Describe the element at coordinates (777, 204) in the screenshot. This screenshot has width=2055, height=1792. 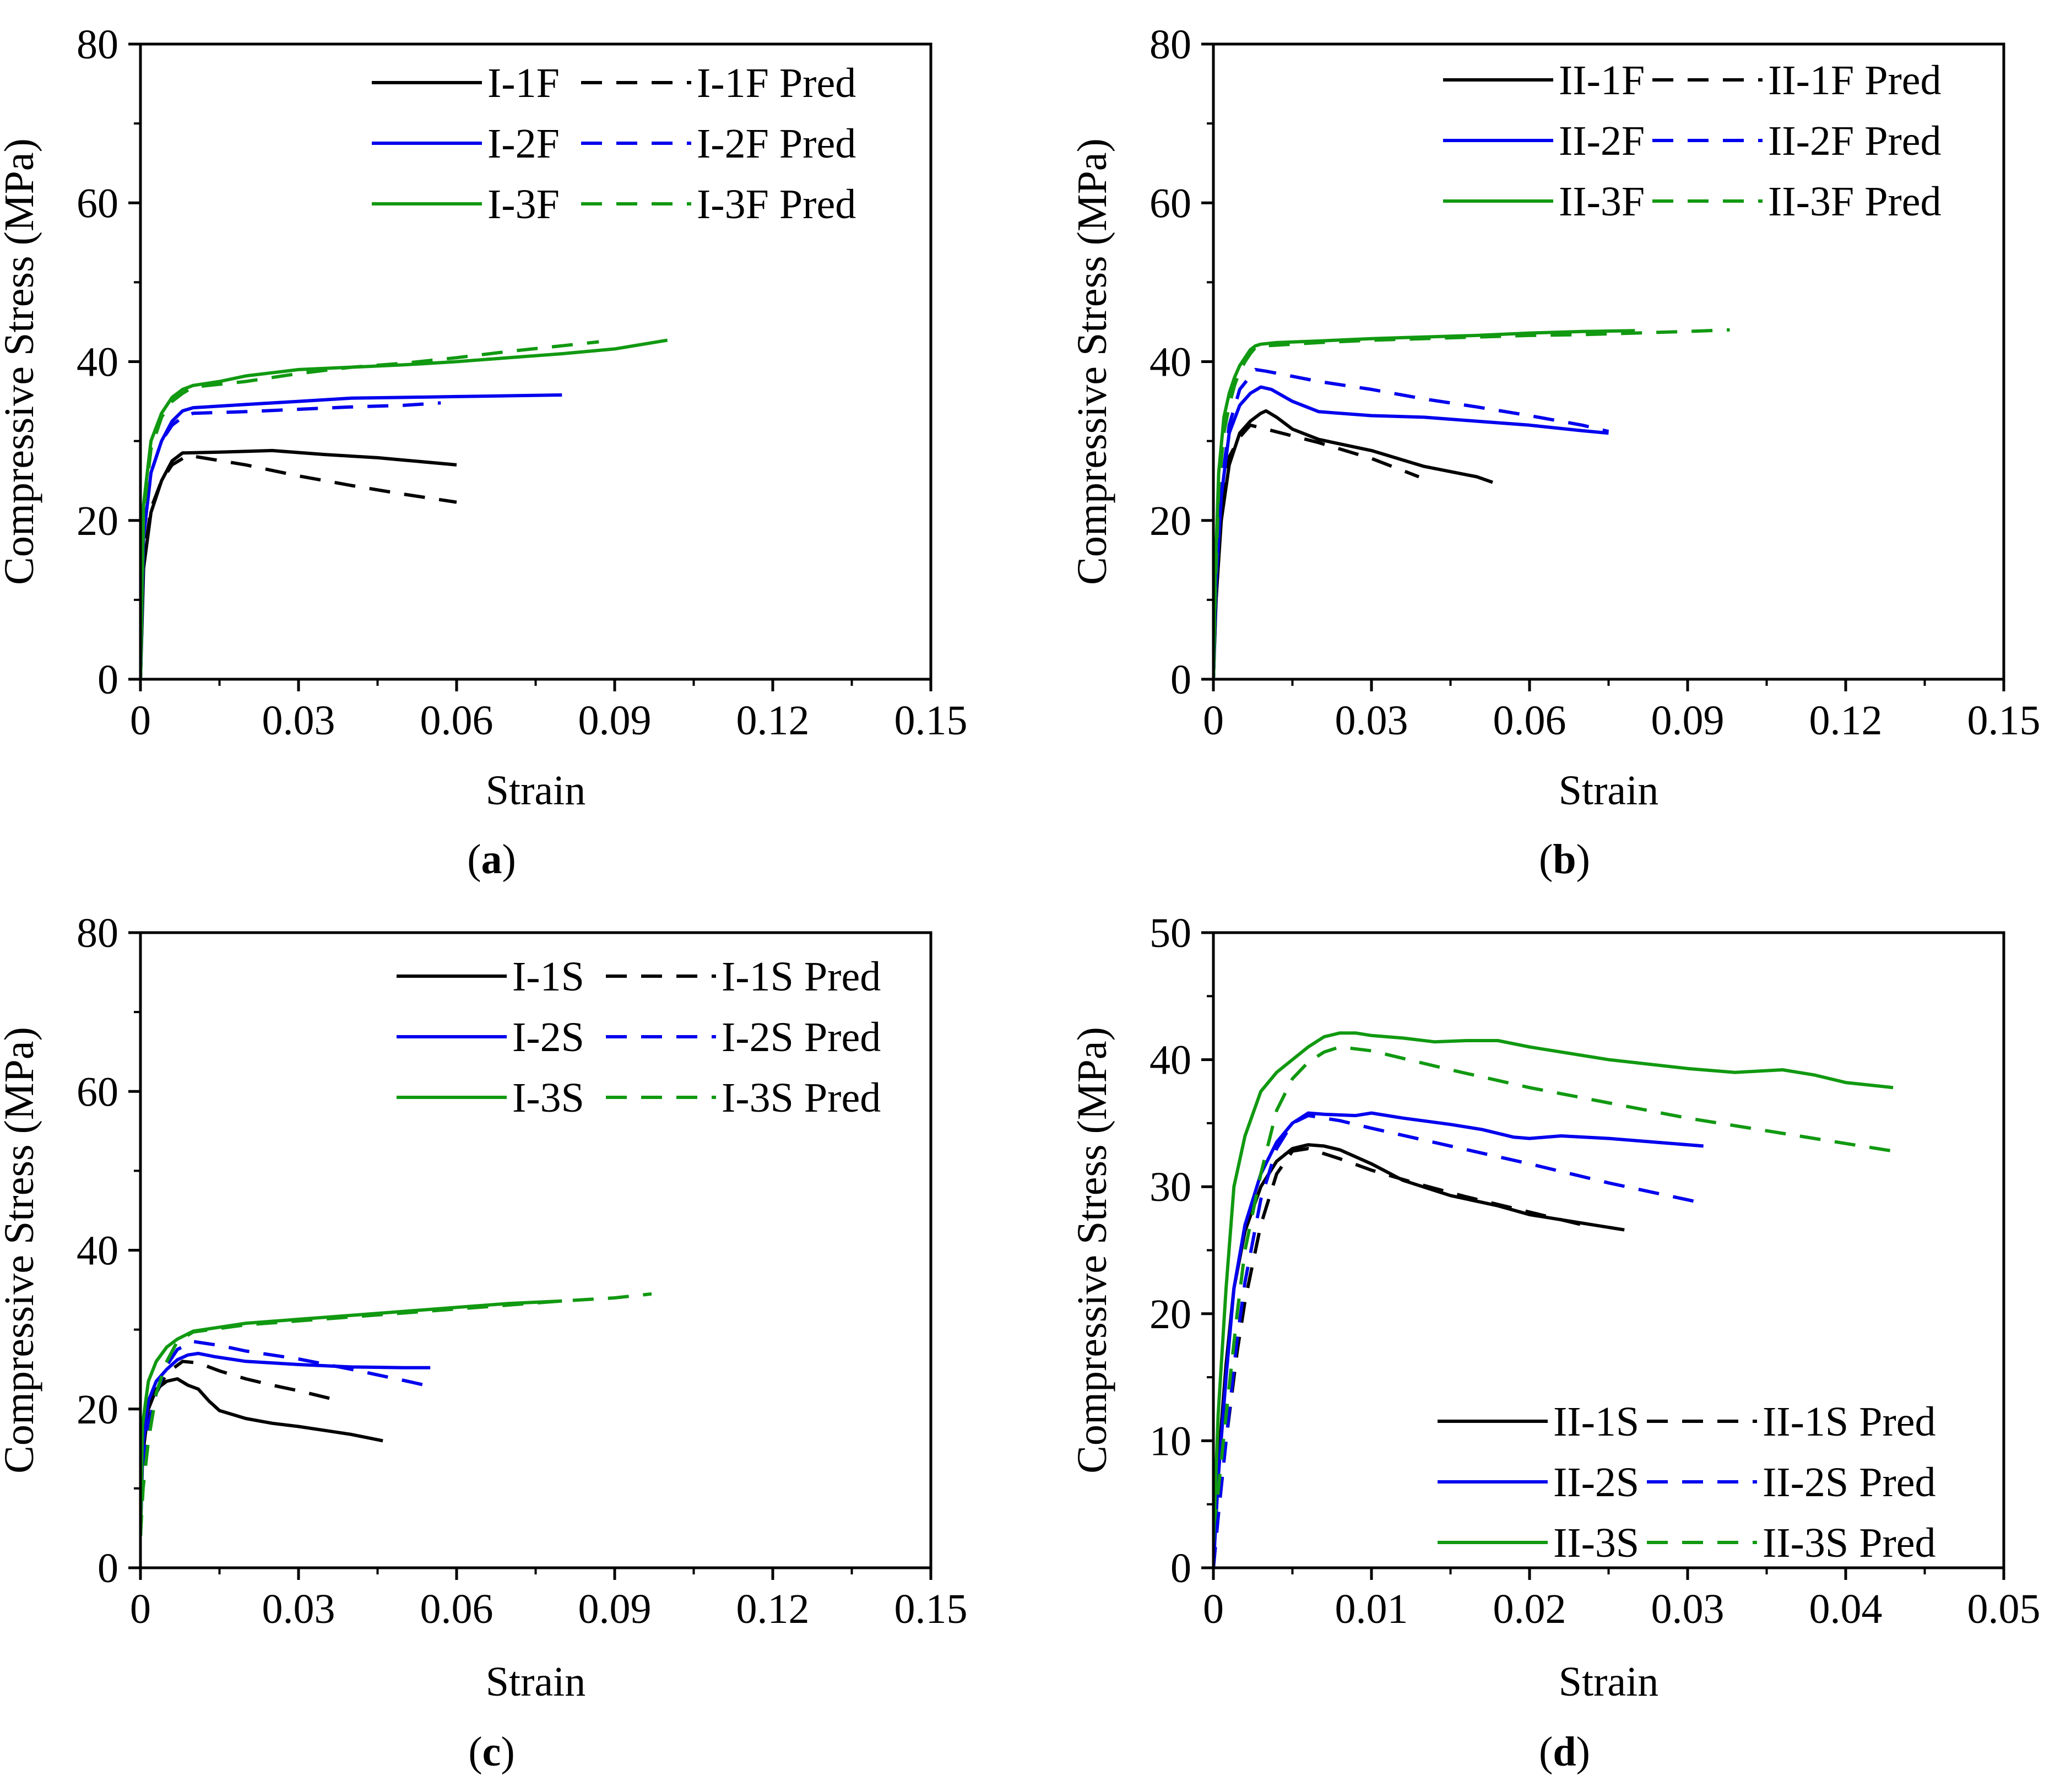
I see `legend-label: I-3F Pred` at that location.